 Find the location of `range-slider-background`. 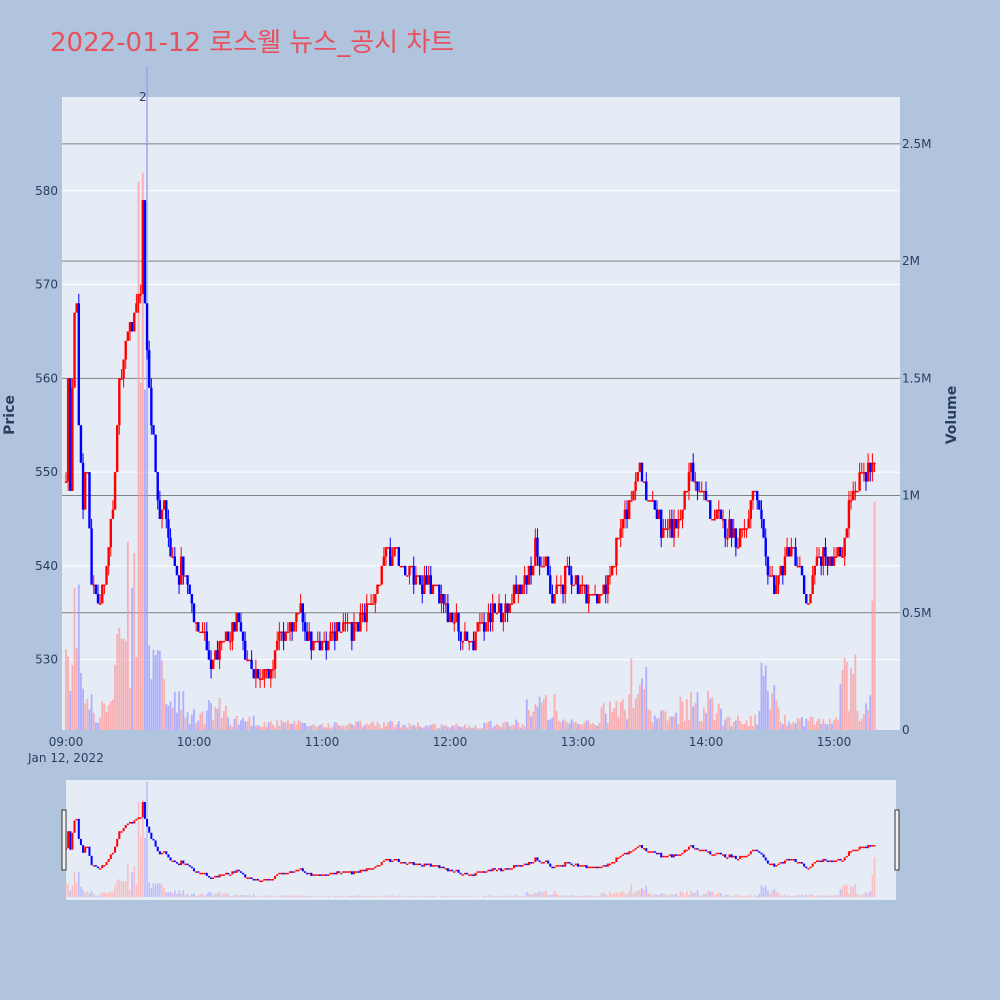

range-slider-background is located at coordinates (481, 840).